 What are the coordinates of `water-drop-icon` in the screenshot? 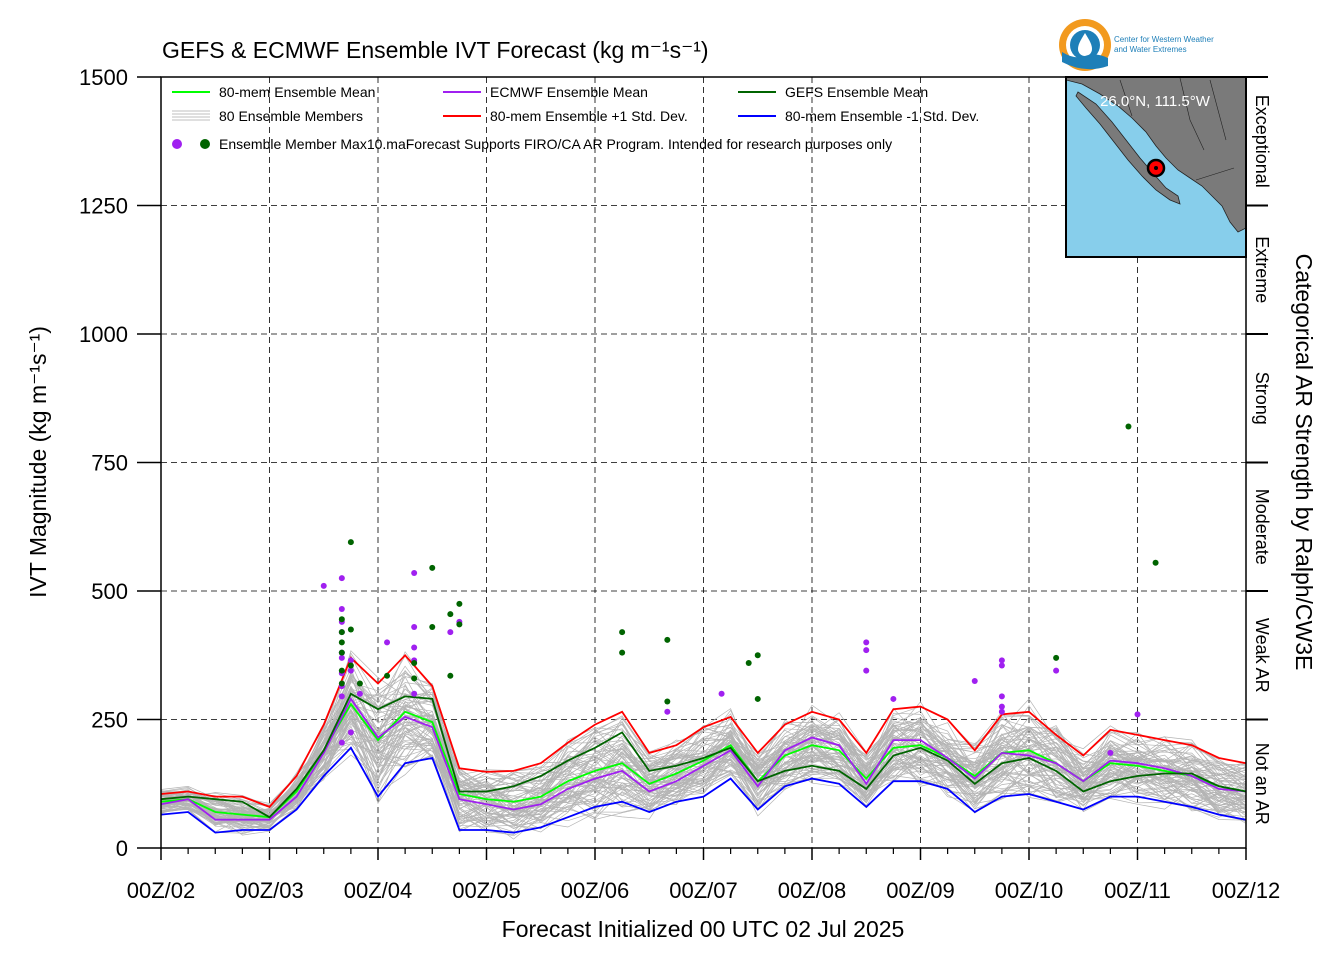 It's located at (1085, 44).